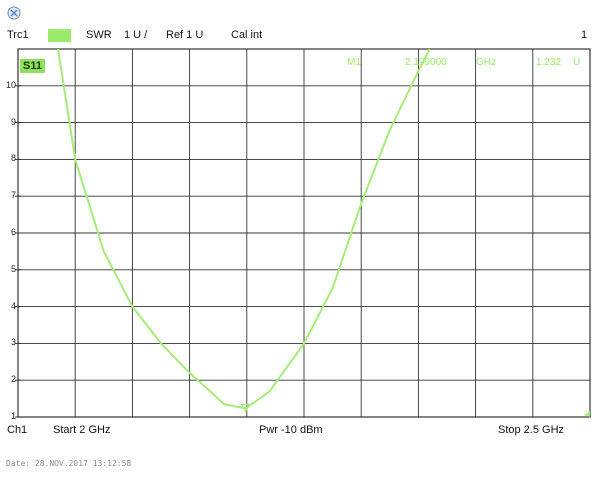  What do you see at coordinates (69, 463) in the screenshot?
I see `timestamp: Date: 28.NOV.2017 13:12:58` at bounding box center [69, 463].